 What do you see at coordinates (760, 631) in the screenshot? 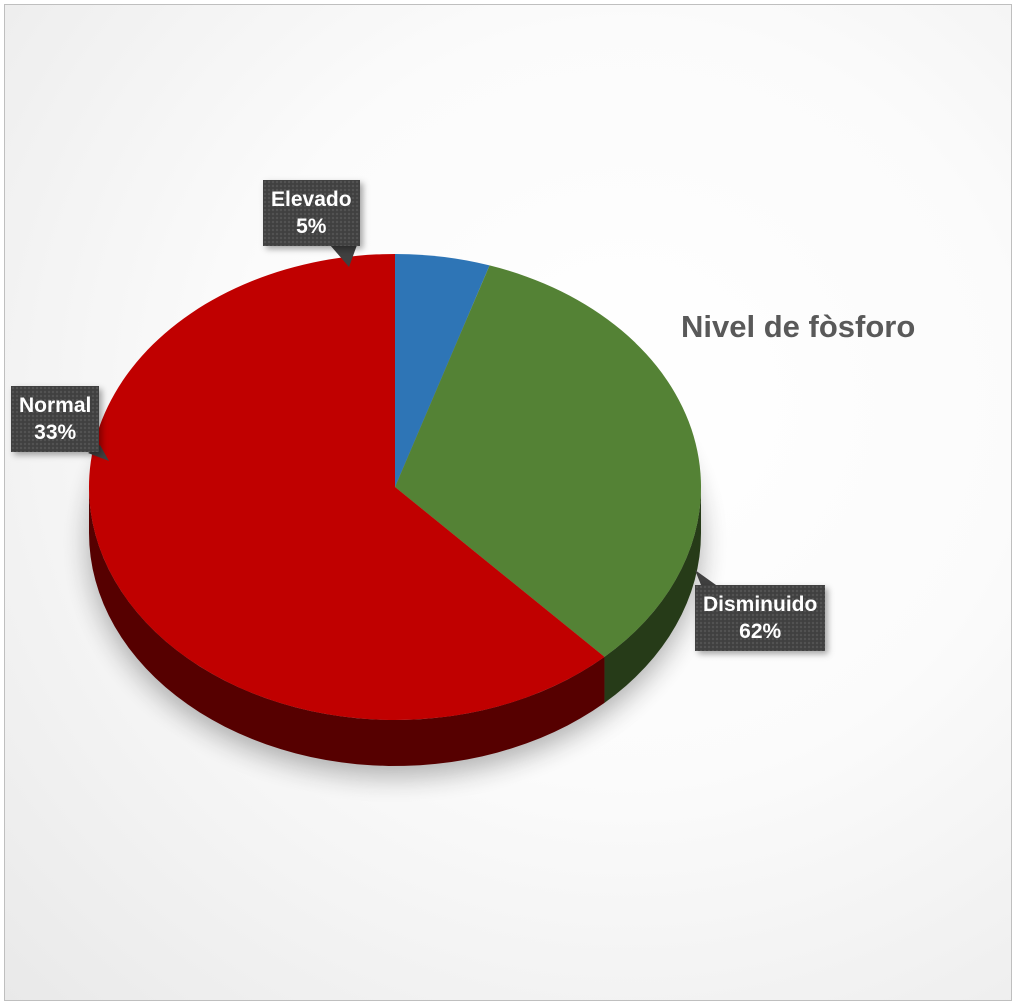
I see `data-label-percent: 62%` at bounding box center [760, 631].